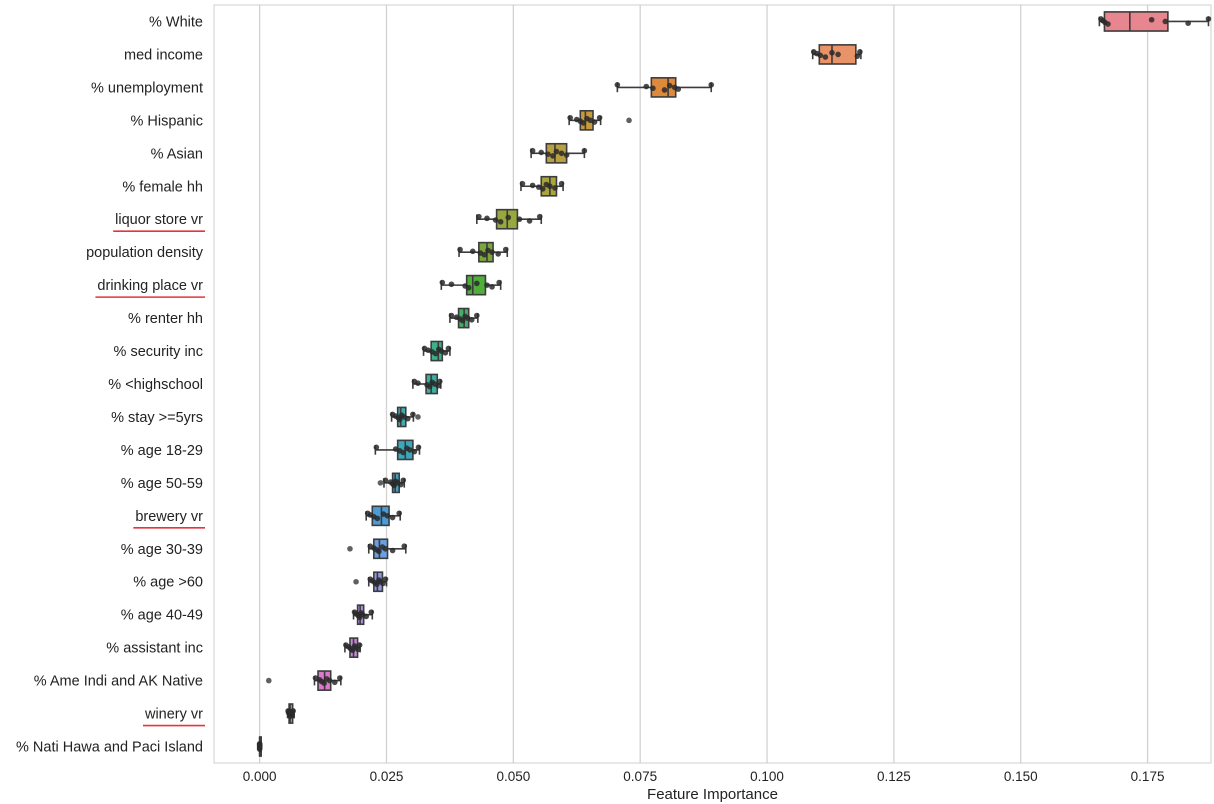 The height and width of the screenshot is (804, 1214). What do you see at coordinates (162, 550) in the screenshot?
I see `category-label: % age 30-39` at bounding box center [162, 550].